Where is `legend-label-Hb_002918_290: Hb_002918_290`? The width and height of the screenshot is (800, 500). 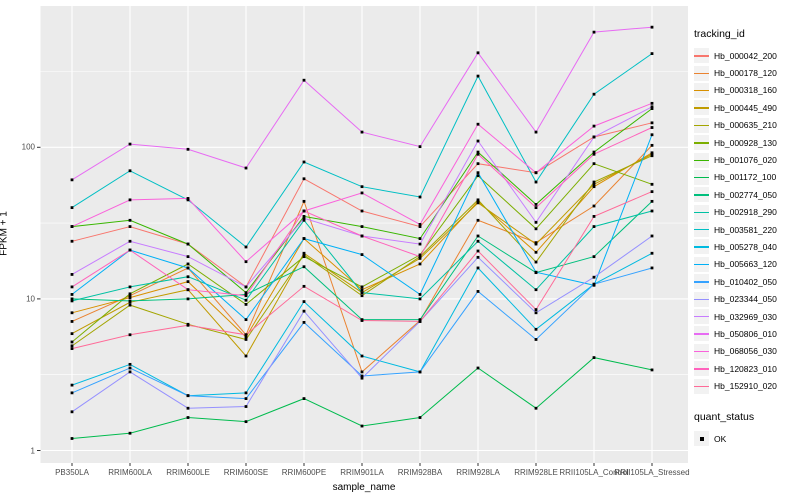 legend-label-Hb_002918_290: Hb_002918_290 is located at coordinates (745, 212).